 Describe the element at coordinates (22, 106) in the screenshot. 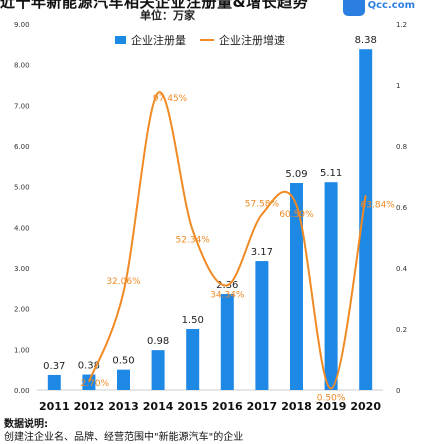

I see `y-left-tick-label: 7.00` at that location.